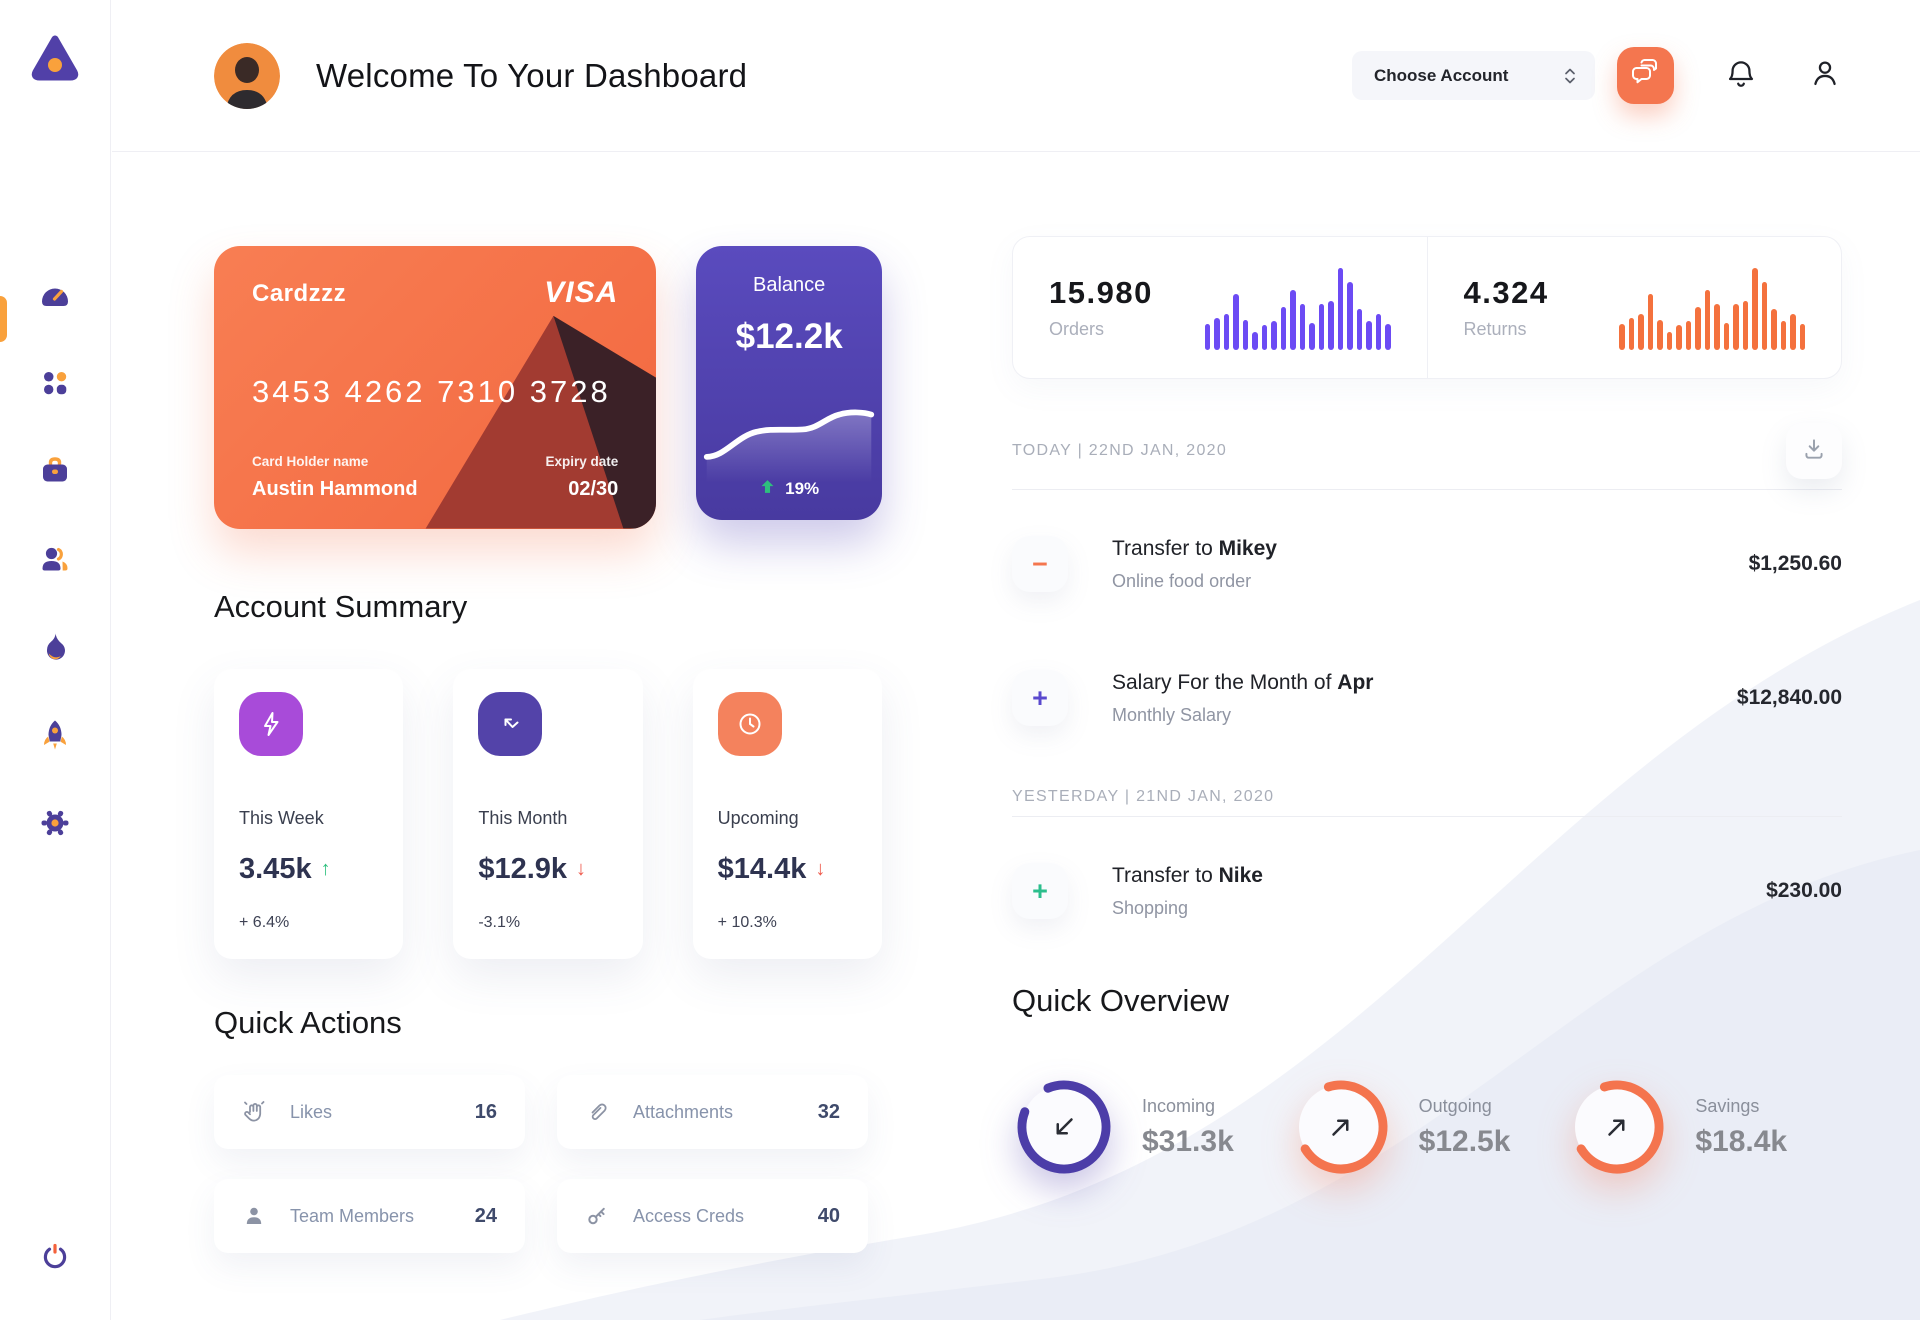 The height and width of the screenshot is (1320, 1920). Describe the element at coordinates (581, 292) in the screenshot. I see `visa-logo: VISA` at that location.